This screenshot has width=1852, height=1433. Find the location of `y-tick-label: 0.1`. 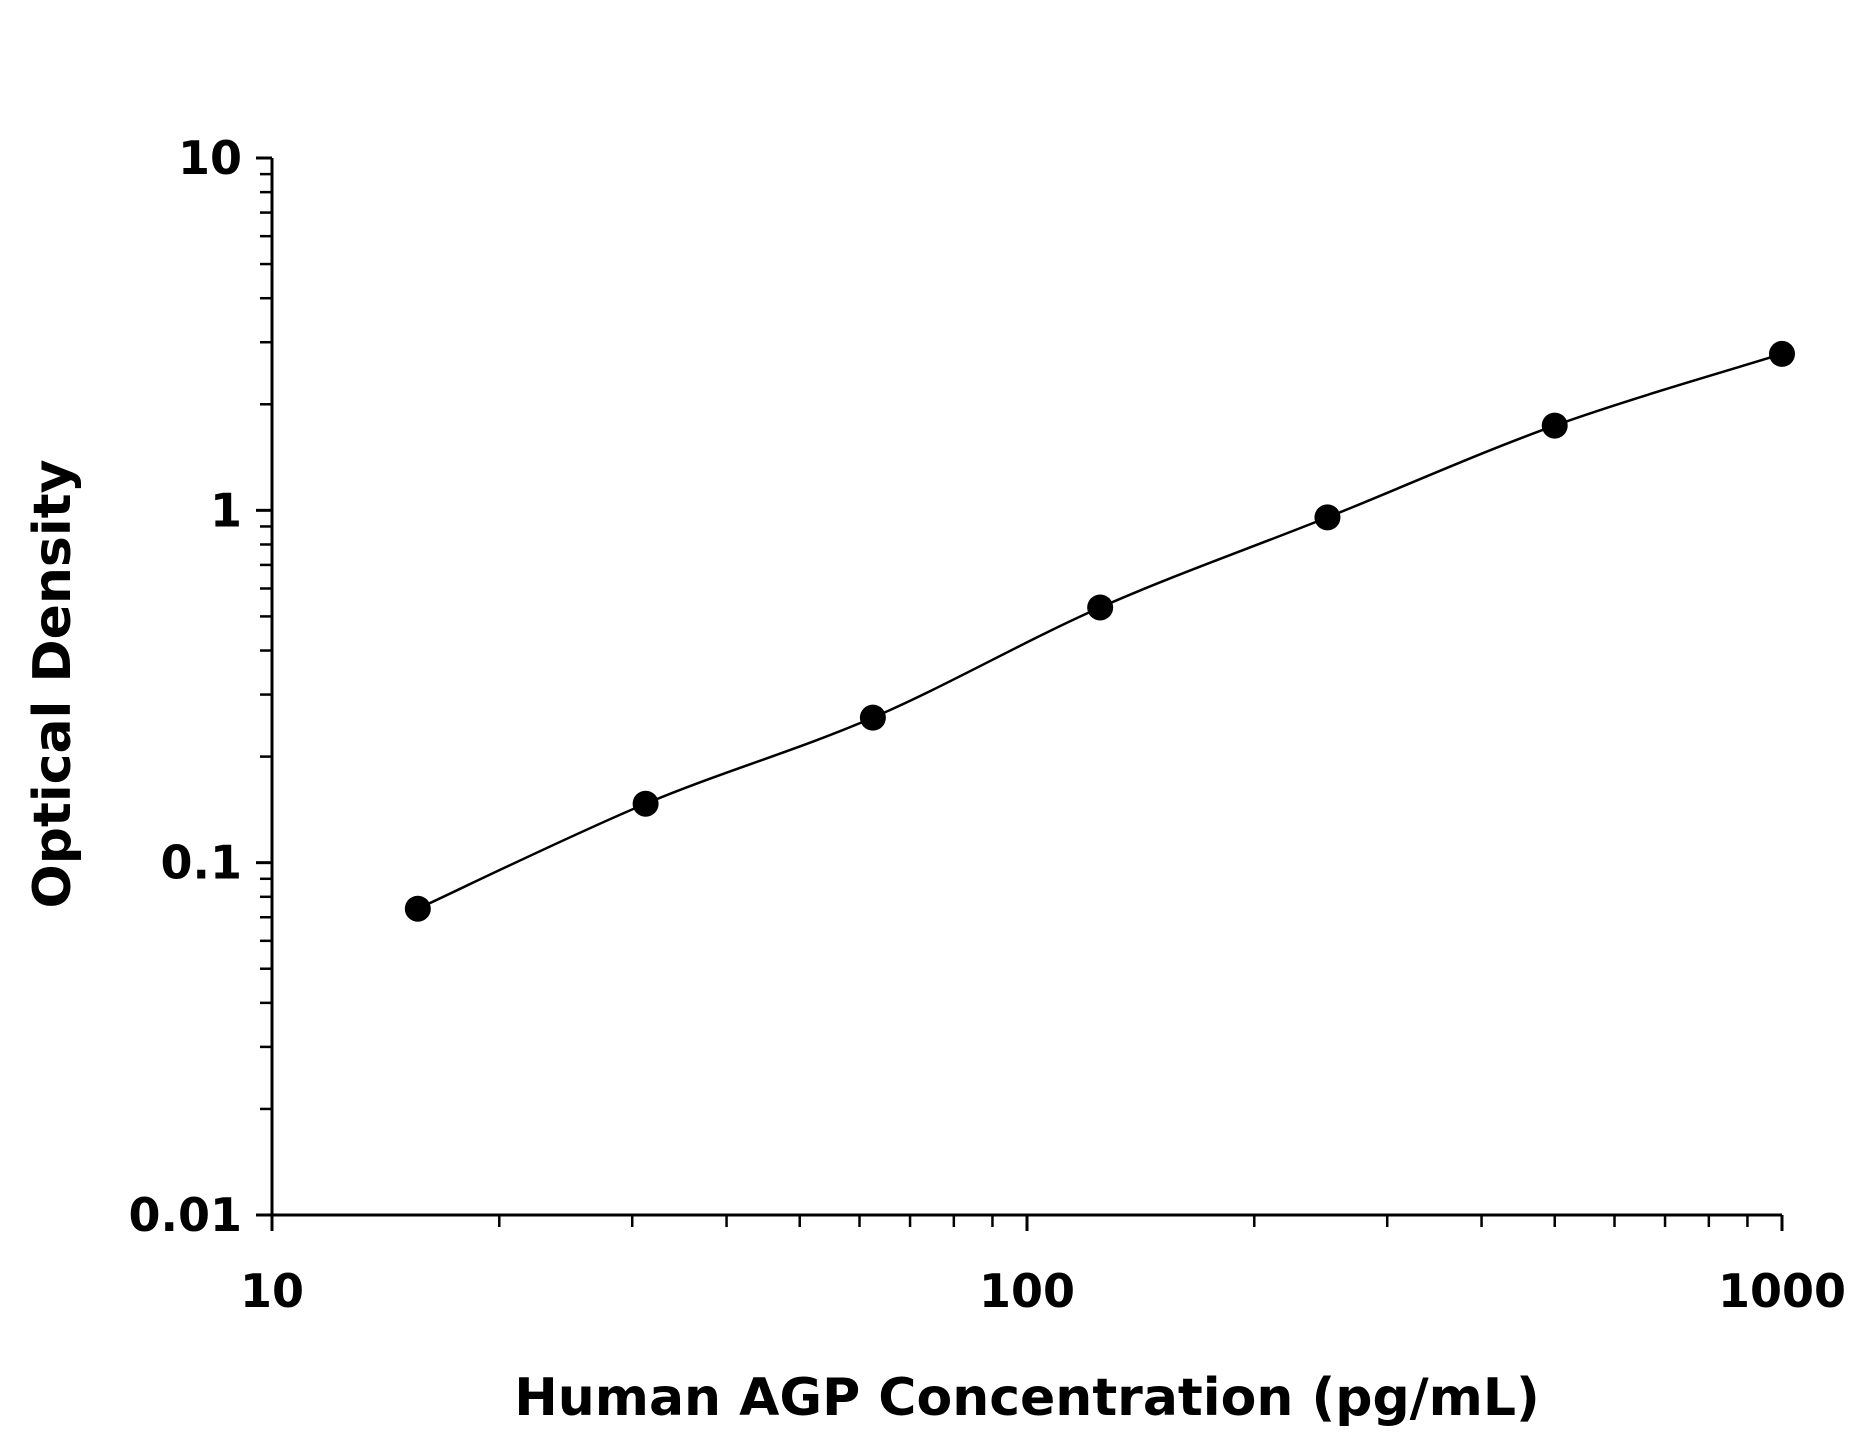

y-tick-label: 0.1 is located at coordinates (202, 863).